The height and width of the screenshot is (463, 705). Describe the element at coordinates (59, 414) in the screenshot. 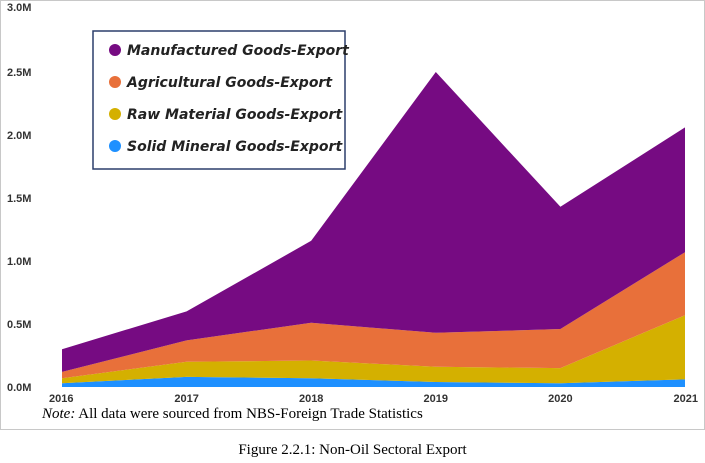

I see `note-label: Note:` at that location.